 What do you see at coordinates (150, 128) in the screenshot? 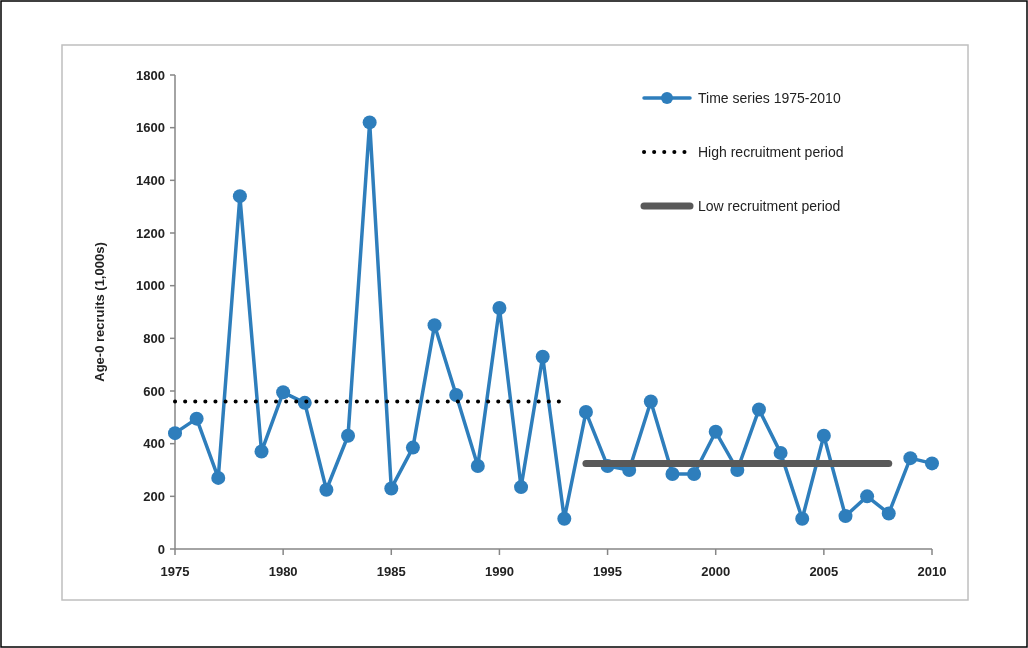
I see `y-tick-label: 1600` at bounding box center [150, 128].